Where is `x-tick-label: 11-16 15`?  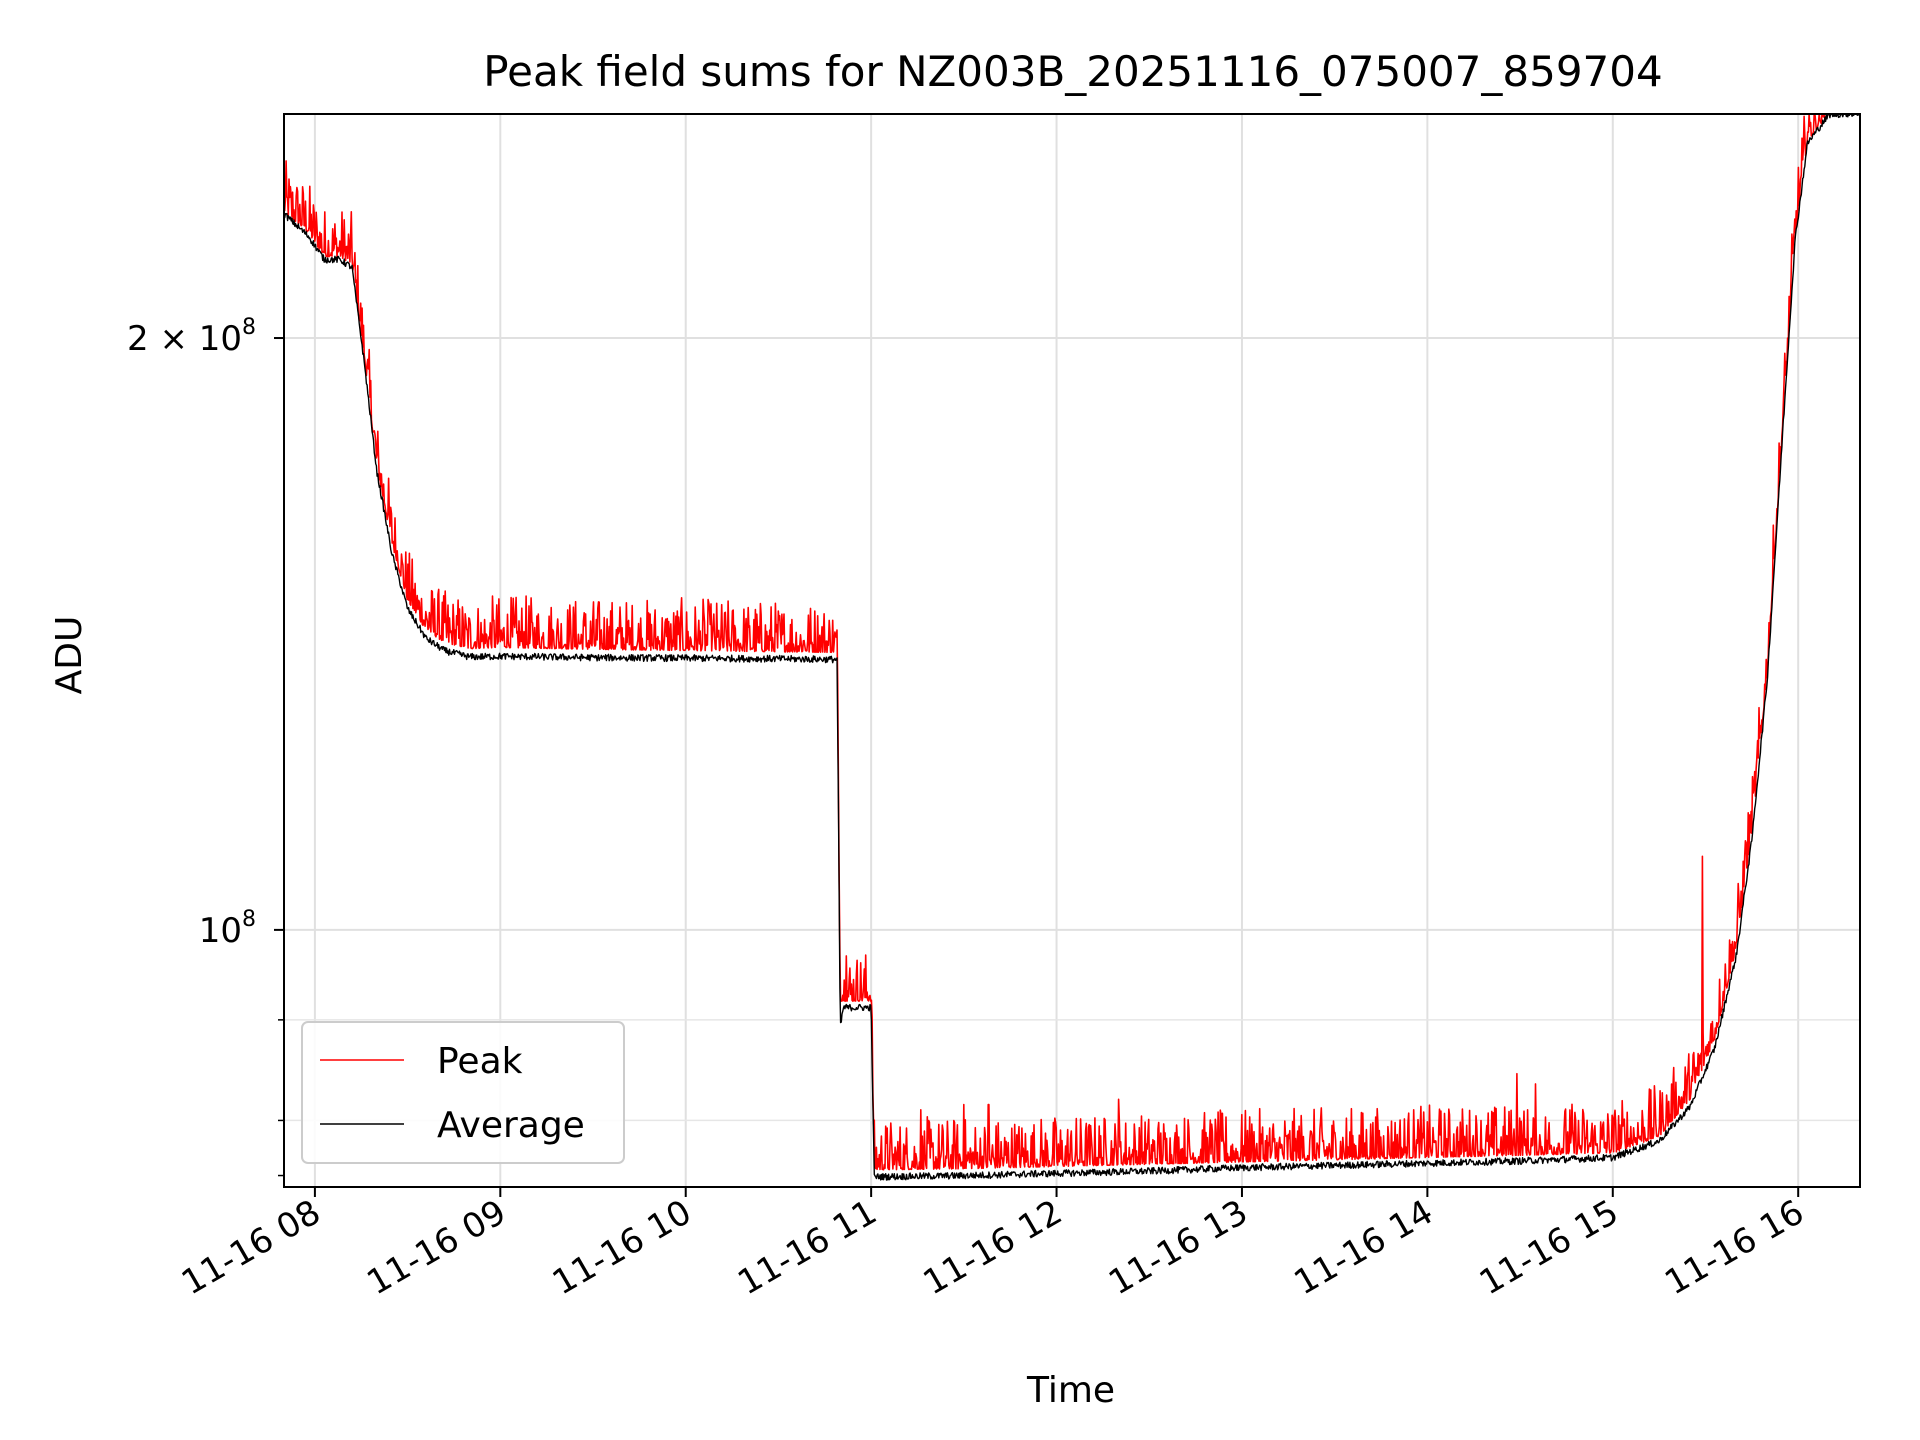 x-tick-label: 11-16 15 is located at coordinates (1549, 1247).